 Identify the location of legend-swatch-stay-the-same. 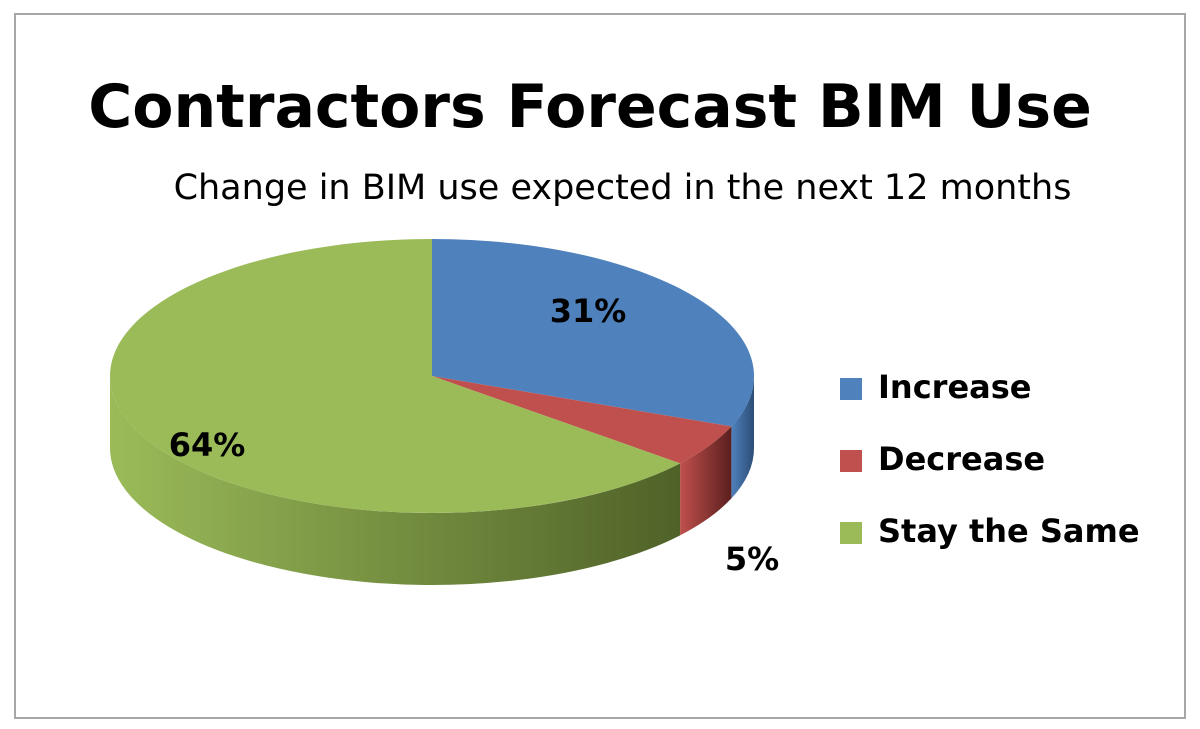
(851, 533).